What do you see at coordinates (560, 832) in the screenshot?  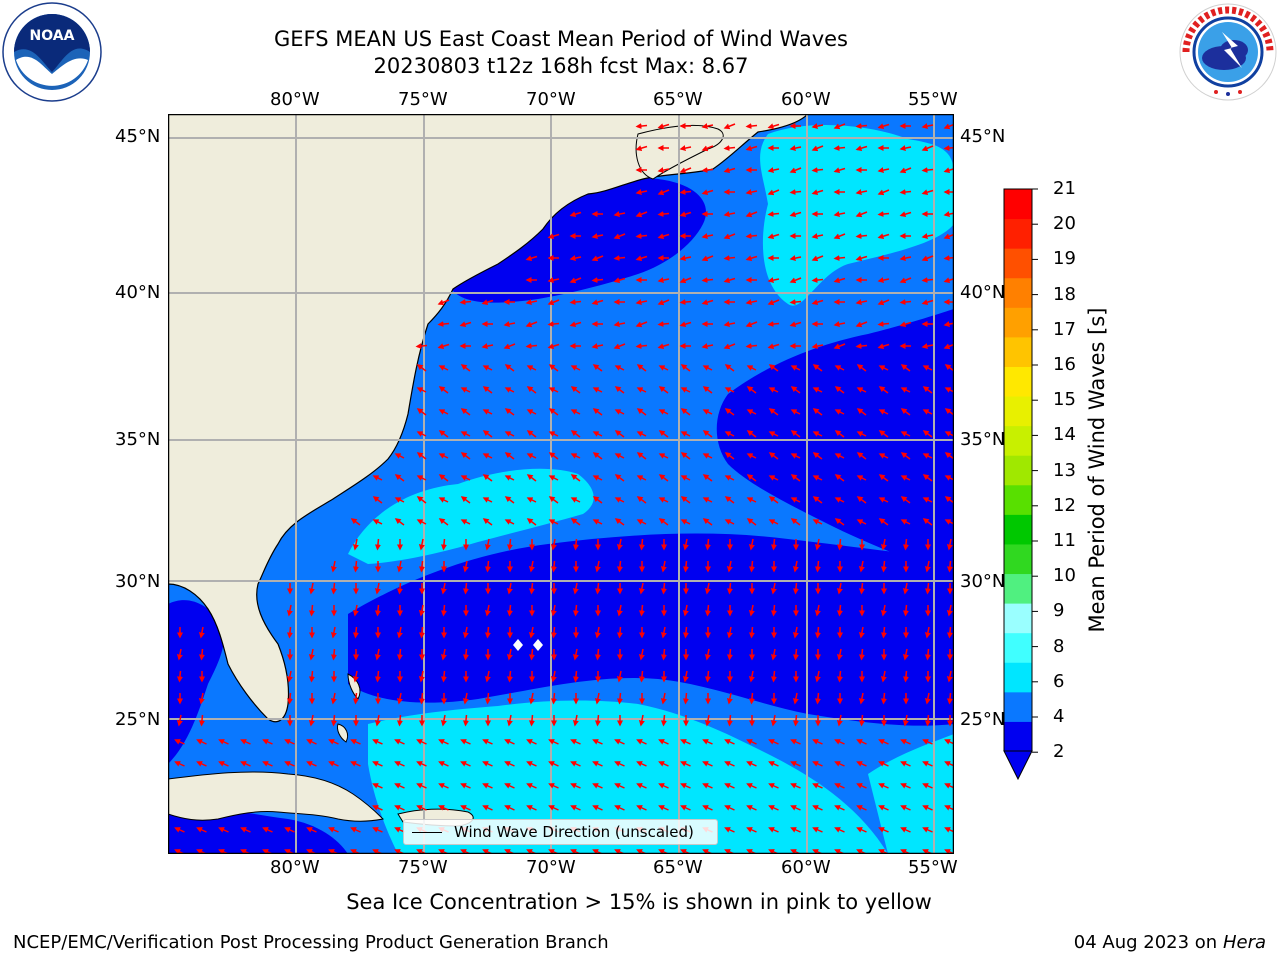 I see `map-legend: Wind Wave Direction (unscaled)` at bounding box center [560, 832].